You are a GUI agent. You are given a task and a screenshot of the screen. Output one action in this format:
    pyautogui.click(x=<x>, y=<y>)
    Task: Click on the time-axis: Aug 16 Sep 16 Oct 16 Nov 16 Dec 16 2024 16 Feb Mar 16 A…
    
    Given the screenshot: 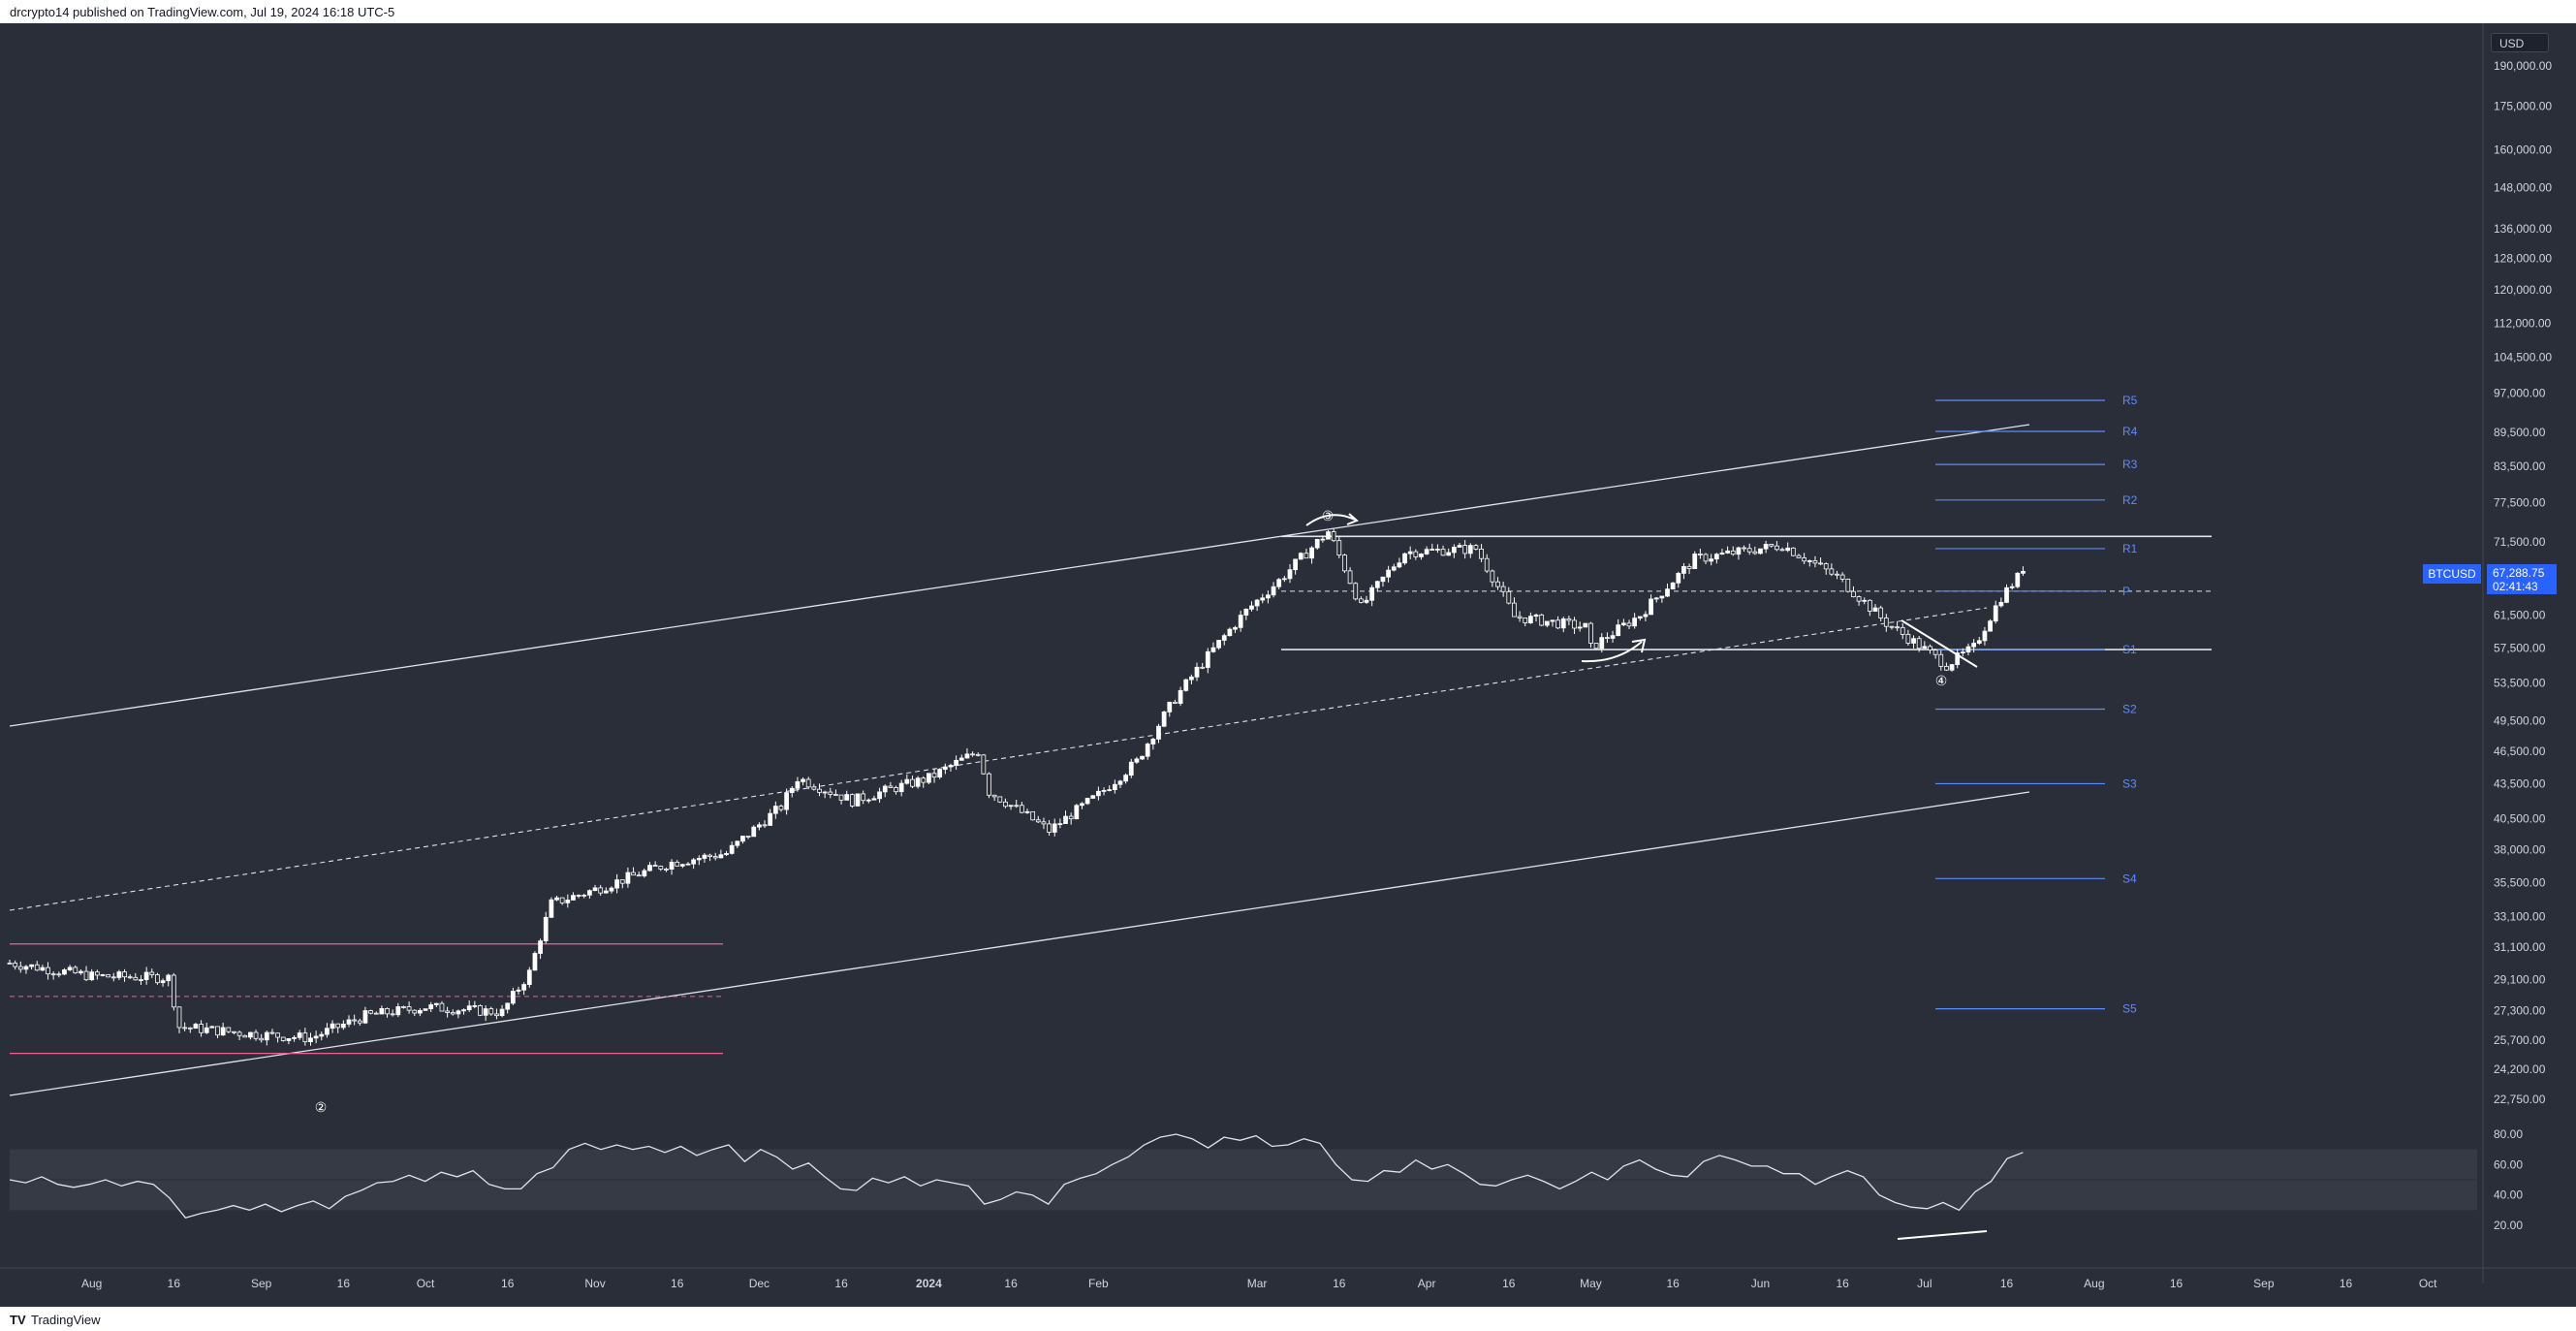 What is the action you would take?
    pyautogui.click(x=1288, y=1279)
    